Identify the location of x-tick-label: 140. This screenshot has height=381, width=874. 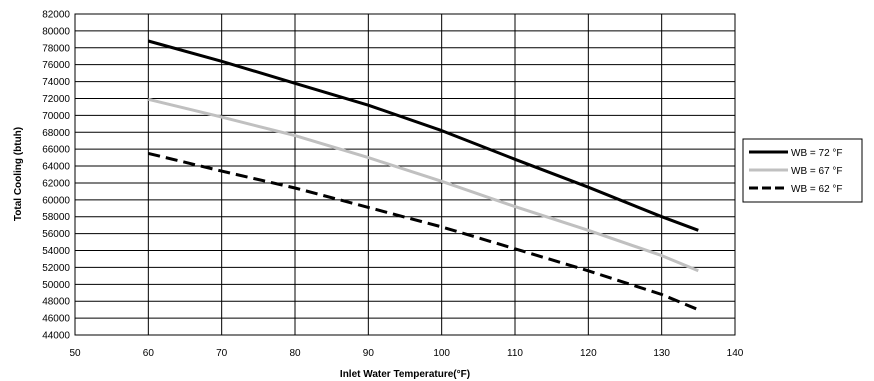
(735, 353).